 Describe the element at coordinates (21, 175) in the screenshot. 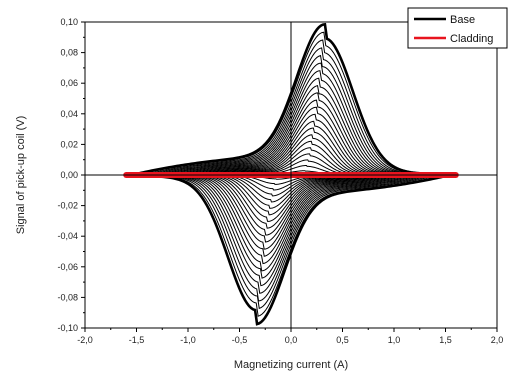

I see `y-axis-title: Signal of pick-up coil (V)` at that location.